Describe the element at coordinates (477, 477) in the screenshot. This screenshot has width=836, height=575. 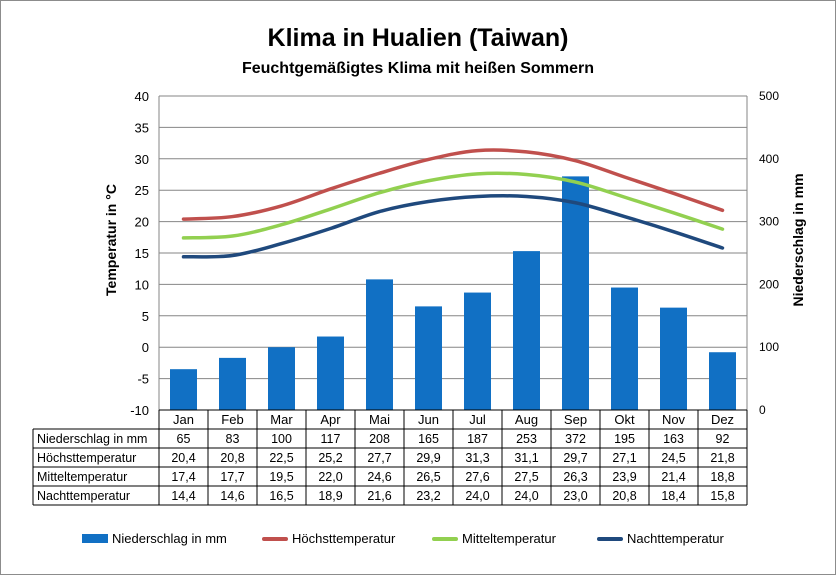
I see `table-cell-value: 27,6` at that location.